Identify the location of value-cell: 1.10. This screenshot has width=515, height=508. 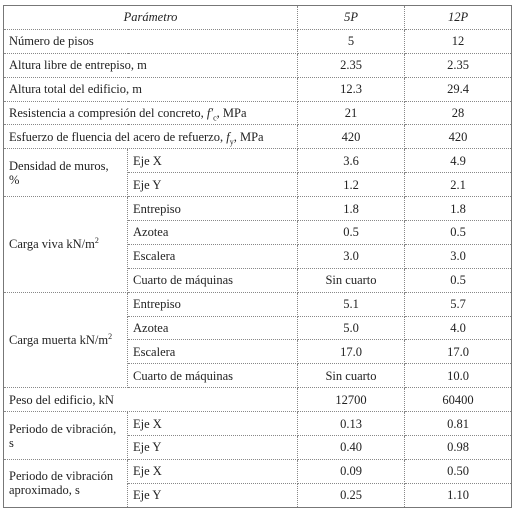
(458, 495).